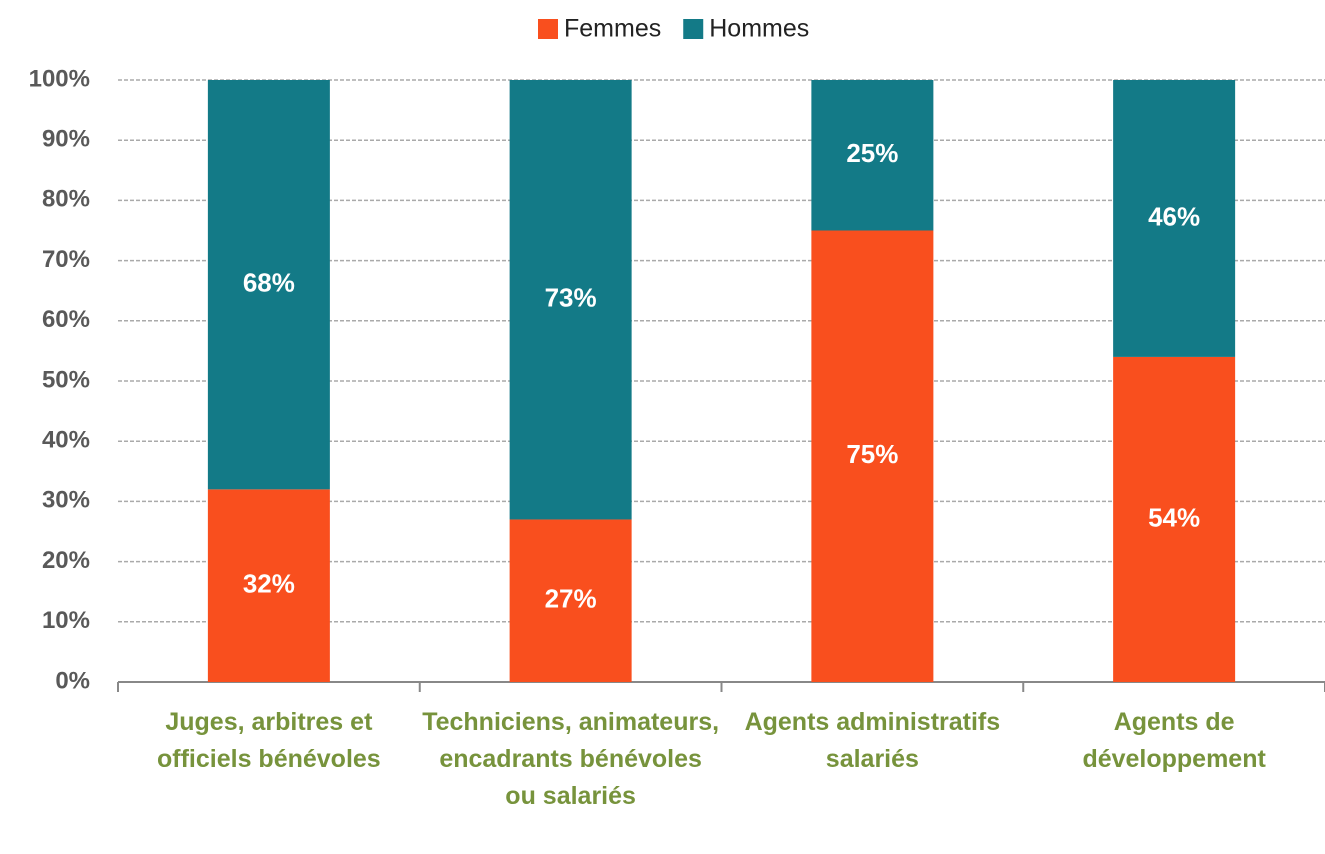 The width and height of the screenshot is (1325, 854). What do you see at coordinates (1174, 740) in the screenshot?
I see `x-tick-label: Agents de développement` at bounding box center [1174, 740].